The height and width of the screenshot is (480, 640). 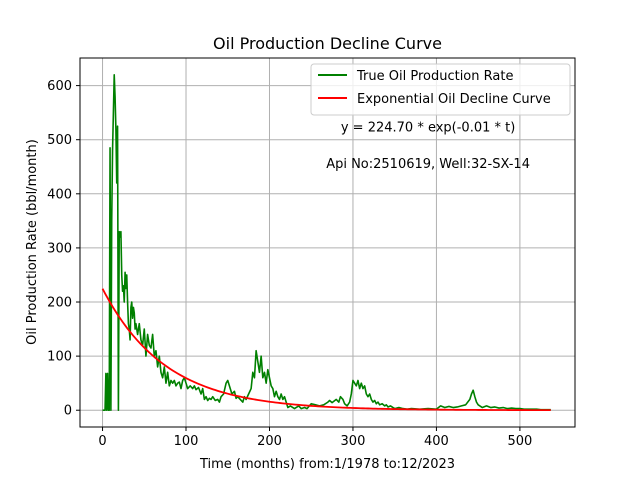 What do you see at coordinates (428, 164) in the screenshot?
I see `well-id-annotation: Api No:2510619, Well:32-SX-14` at bounding box center [428, 164].